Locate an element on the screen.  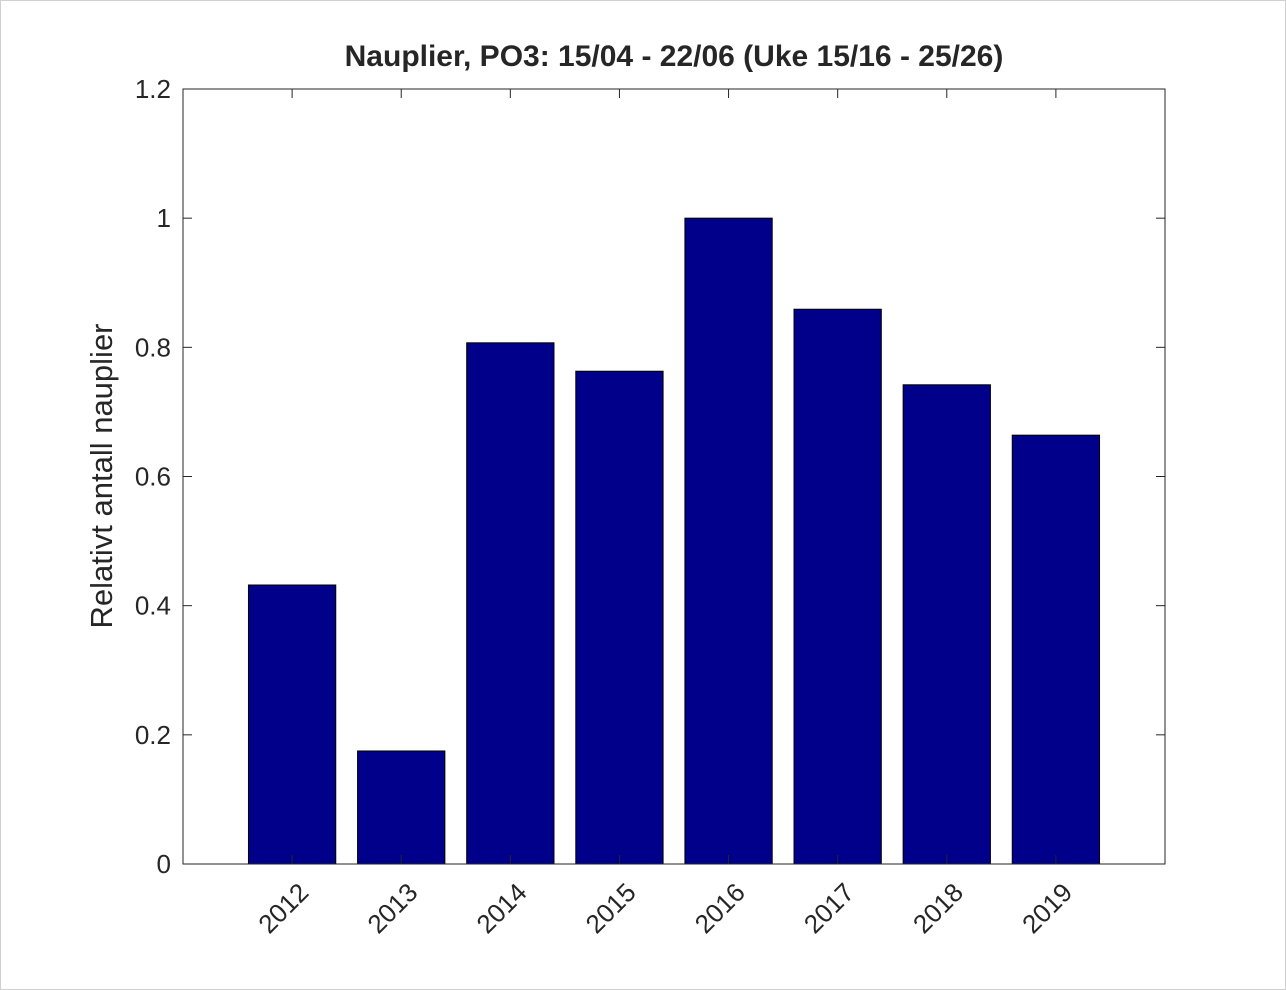
y-tick-label: 0.6 is located at coordinates (153, 477).